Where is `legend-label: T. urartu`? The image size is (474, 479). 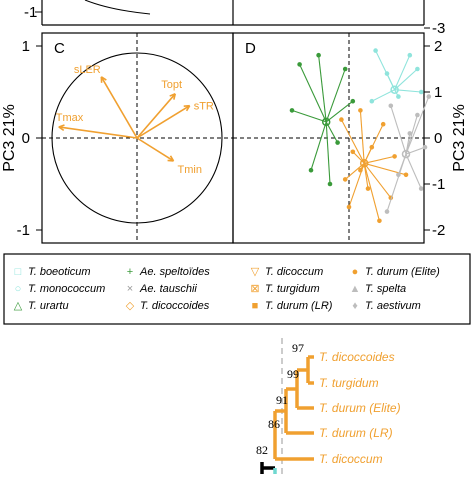 legend-label: T. urartu is located at coordinates (48, 306).